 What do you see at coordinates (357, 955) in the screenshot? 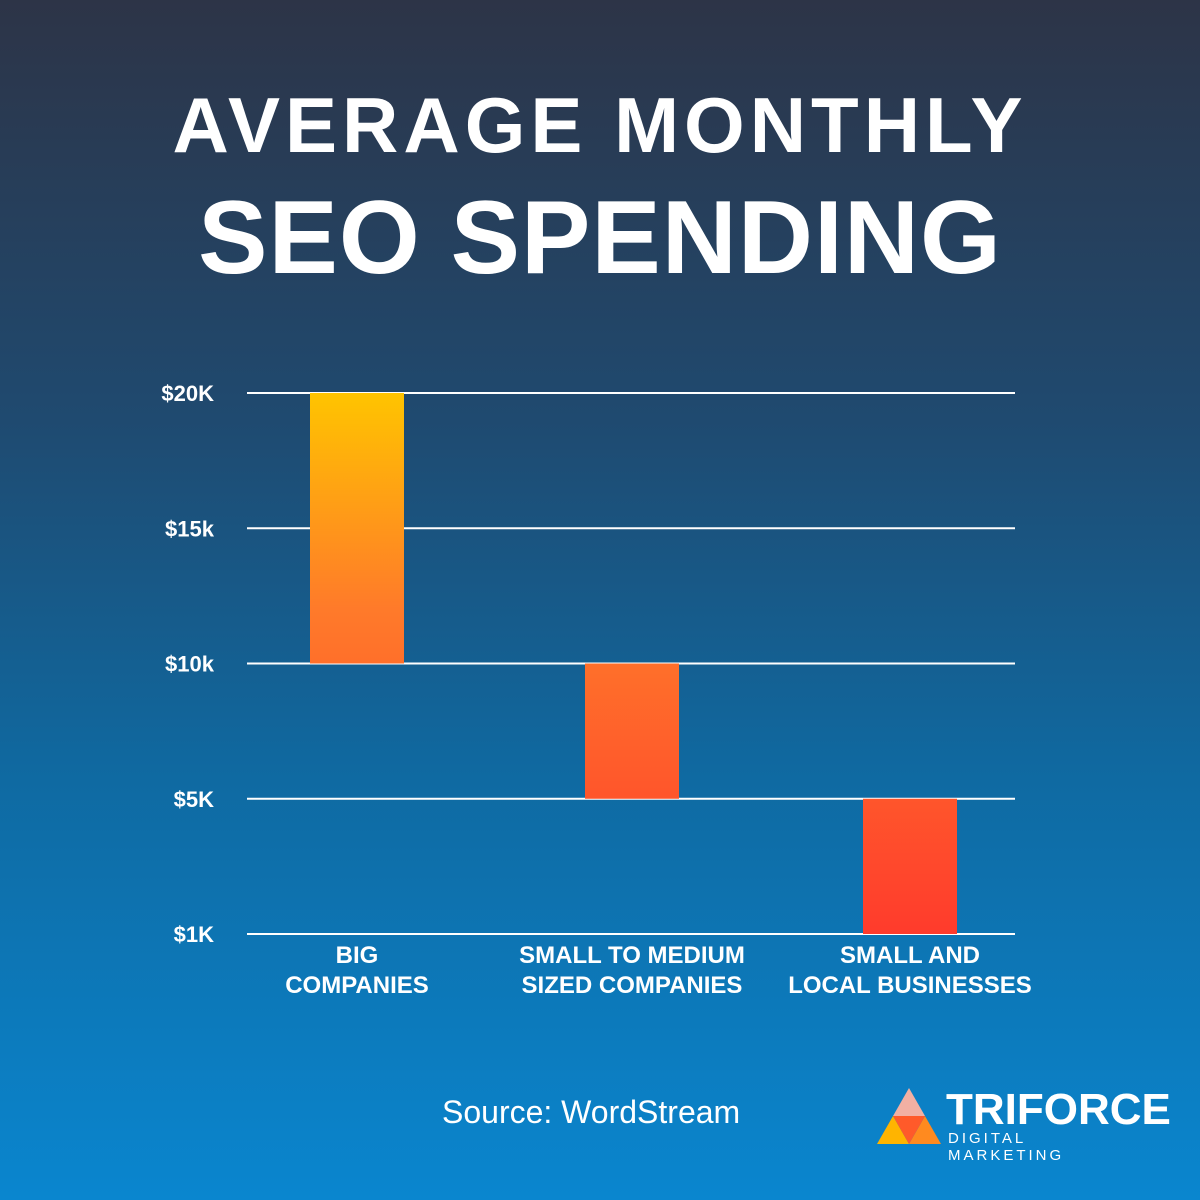
I see `category-label: BIG` at bounding box center [357, 955].